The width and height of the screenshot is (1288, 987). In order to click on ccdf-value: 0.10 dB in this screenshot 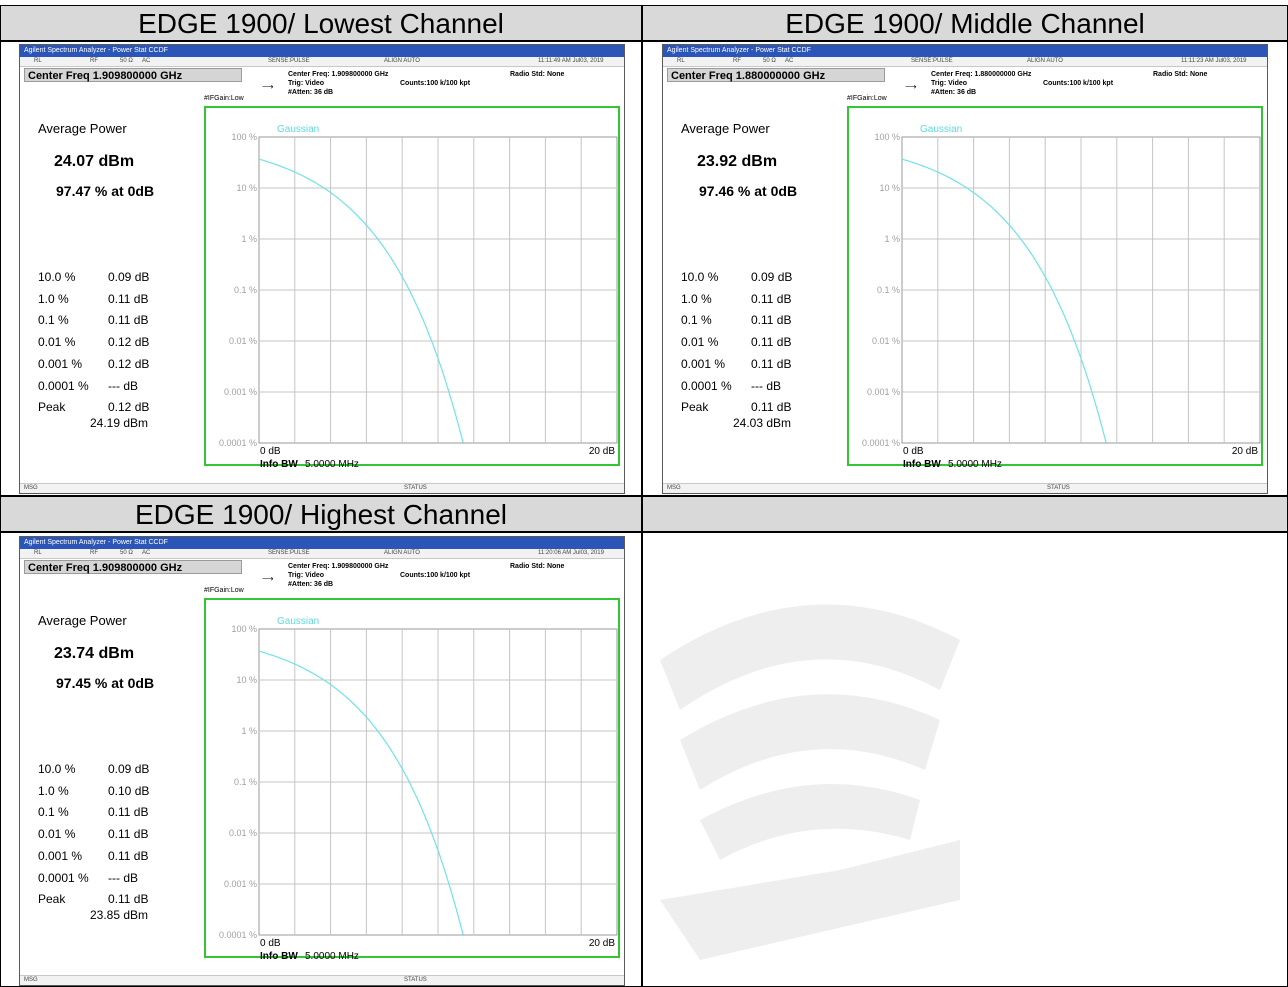, I will do `click(129, 790)`.